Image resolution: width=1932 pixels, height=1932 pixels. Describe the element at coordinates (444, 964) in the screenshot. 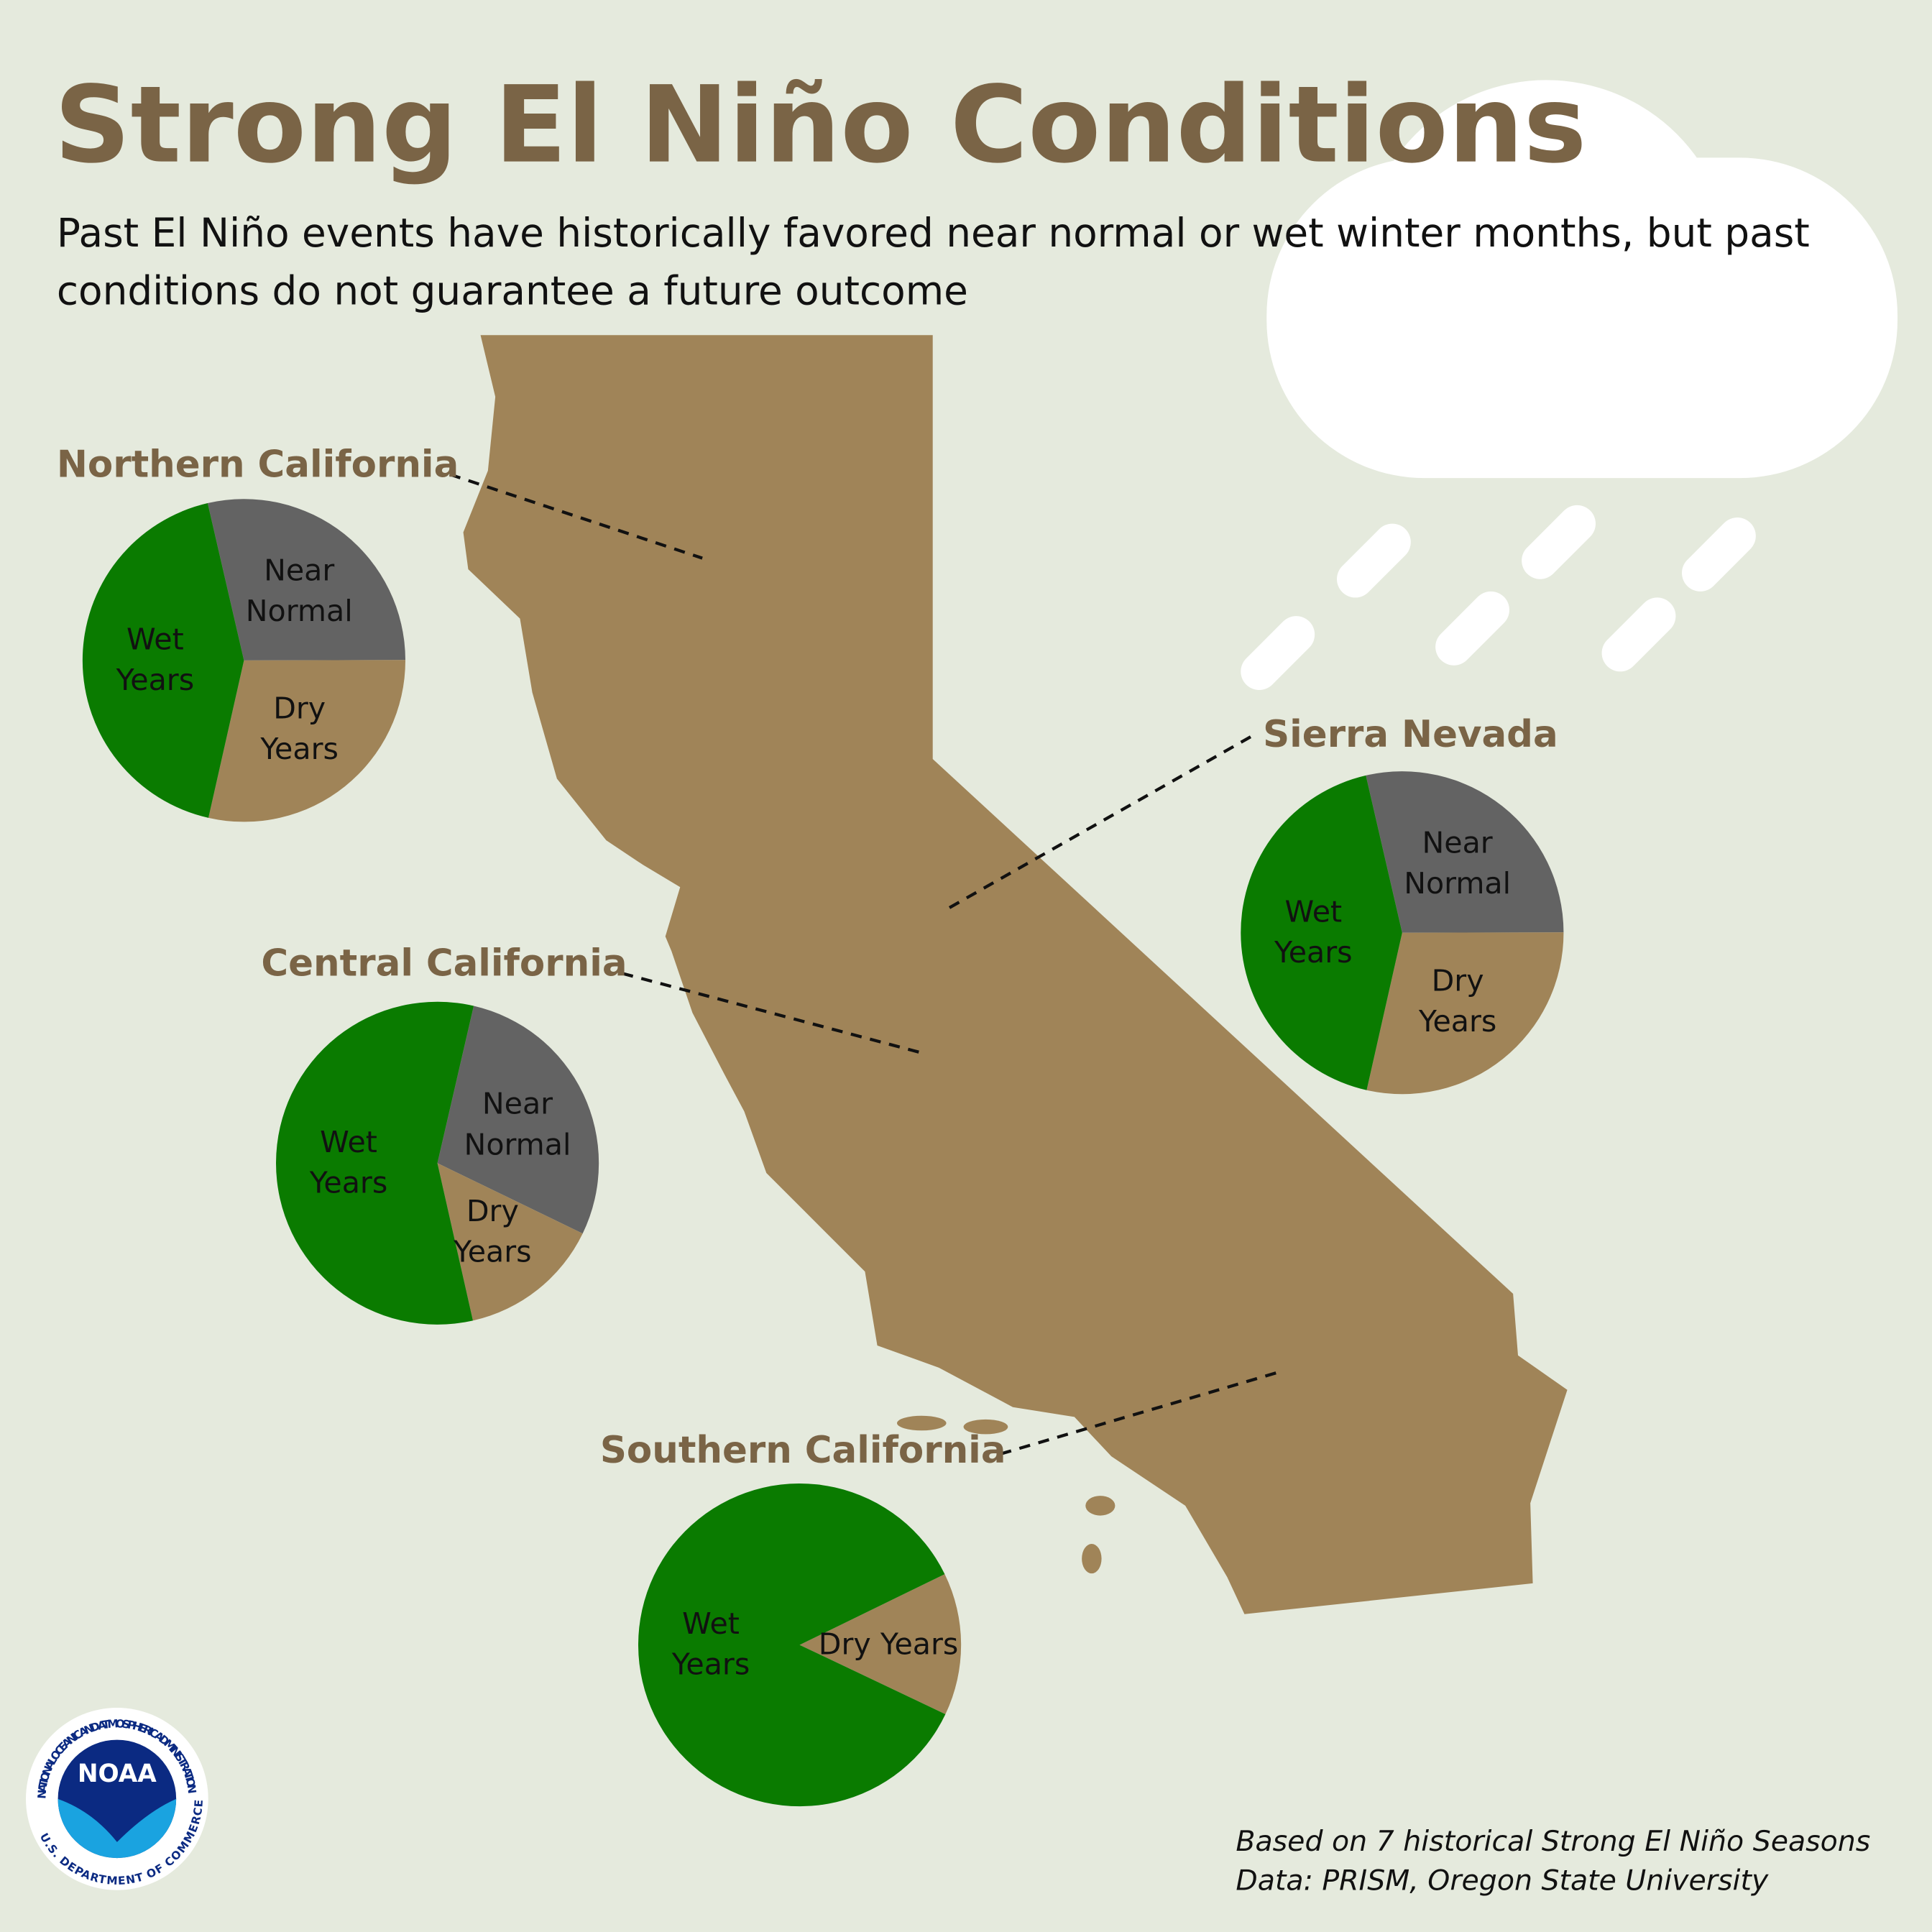

I see `pie-title: Central California` at that location.